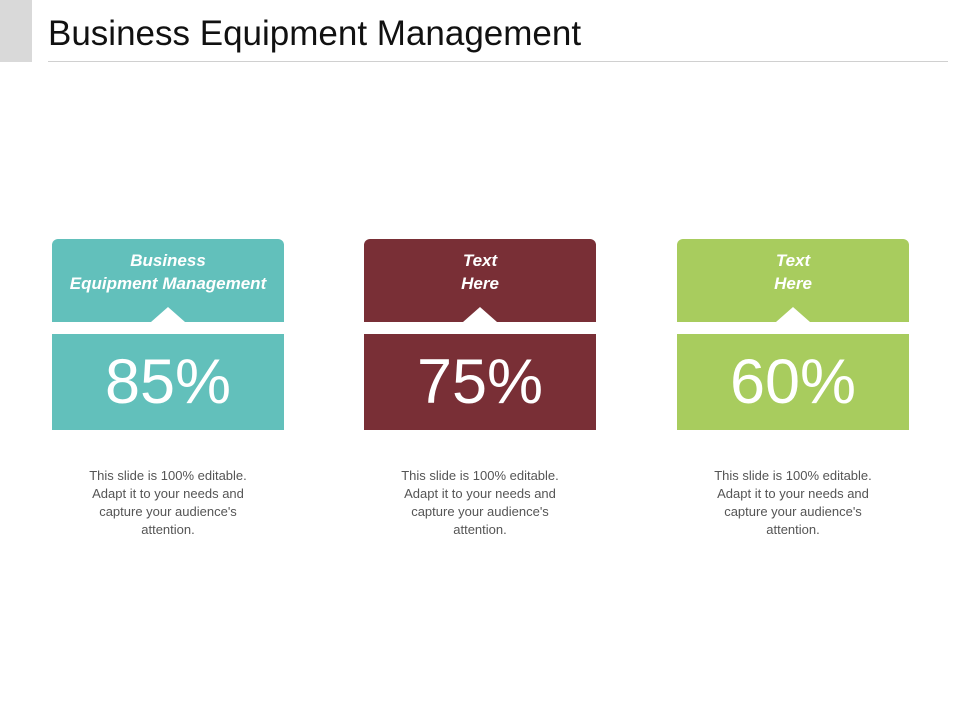 This screenshot has height=720, width=960. Describe the element at coordinates (793, 382) in the screenshot. I see `stat-value: 60%` at that location.